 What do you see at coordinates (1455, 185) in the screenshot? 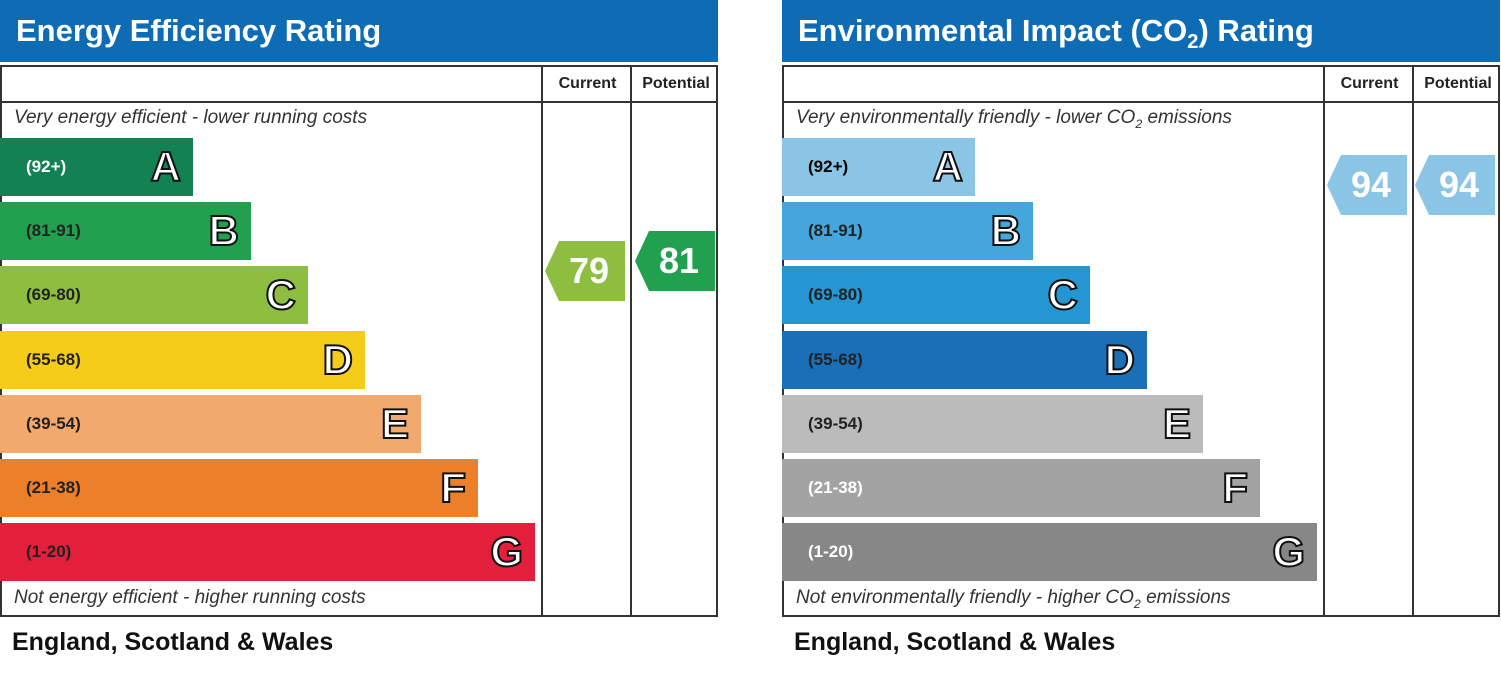
I see `potential-rating: 94` at bounding box center [1455, 185].